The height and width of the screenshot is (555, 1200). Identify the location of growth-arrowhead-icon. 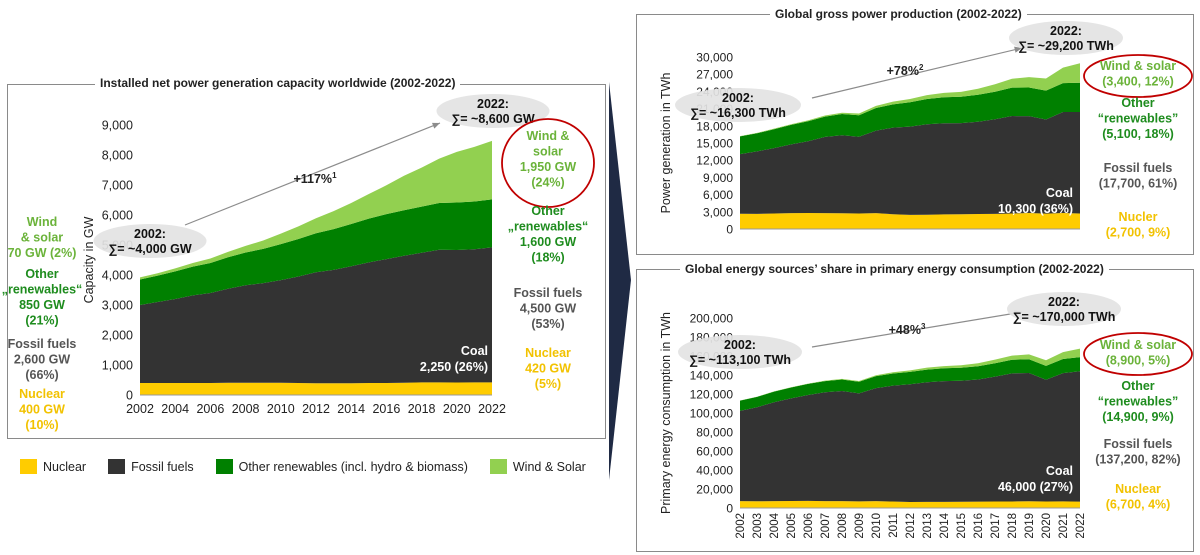
(1018, 49).